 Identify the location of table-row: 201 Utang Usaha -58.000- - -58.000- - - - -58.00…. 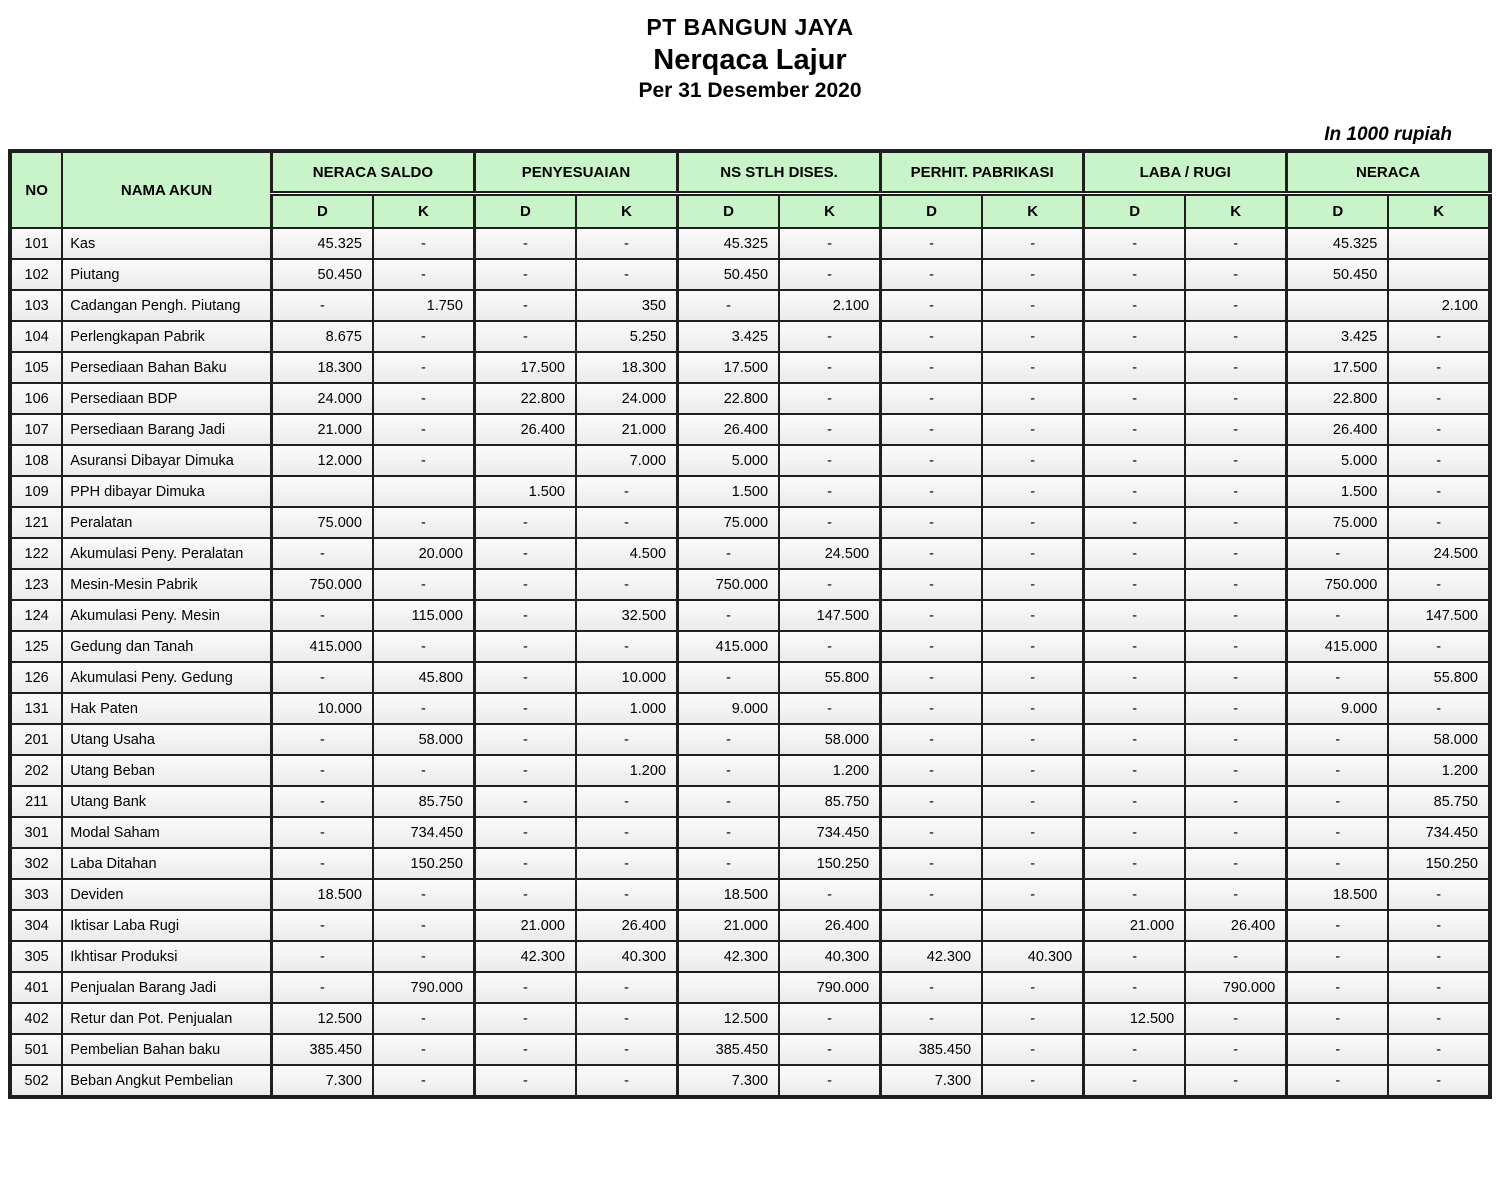
(749, 740).